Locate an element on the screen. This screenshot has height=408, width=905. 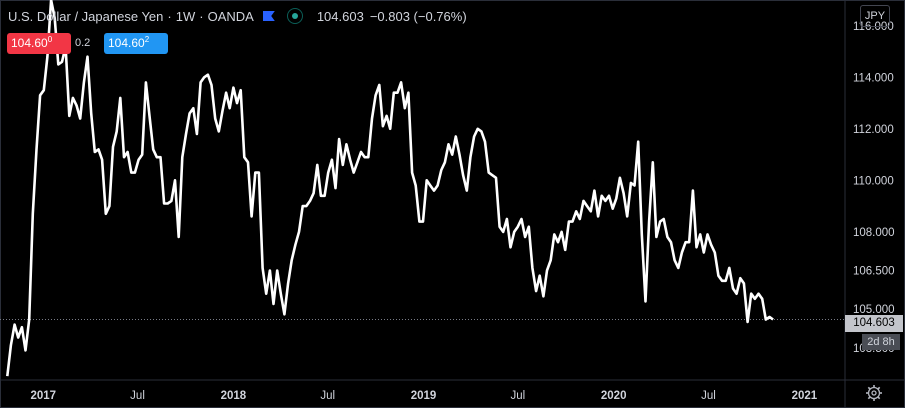
sell-button: 104.600 is located at coordinates (39, 43).